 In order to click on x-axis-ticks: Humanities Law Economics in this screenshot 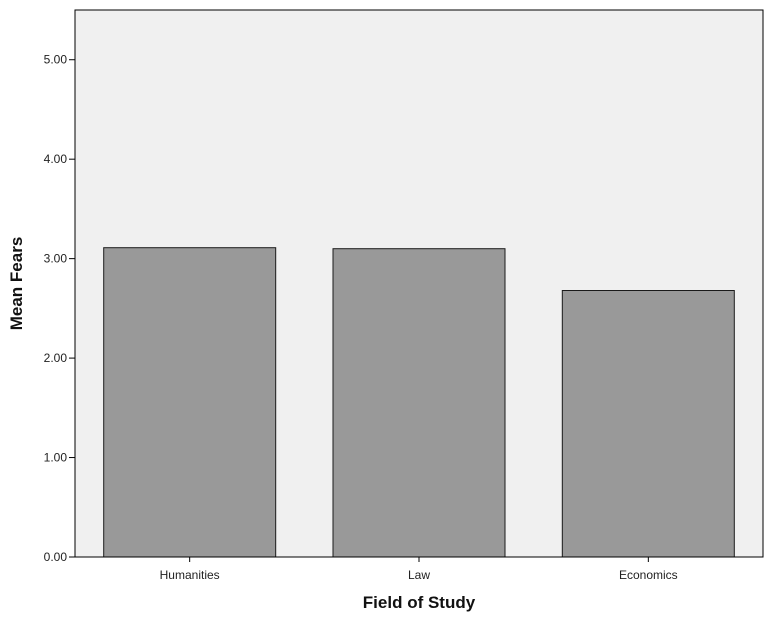, I will do `click(419, 569)`.